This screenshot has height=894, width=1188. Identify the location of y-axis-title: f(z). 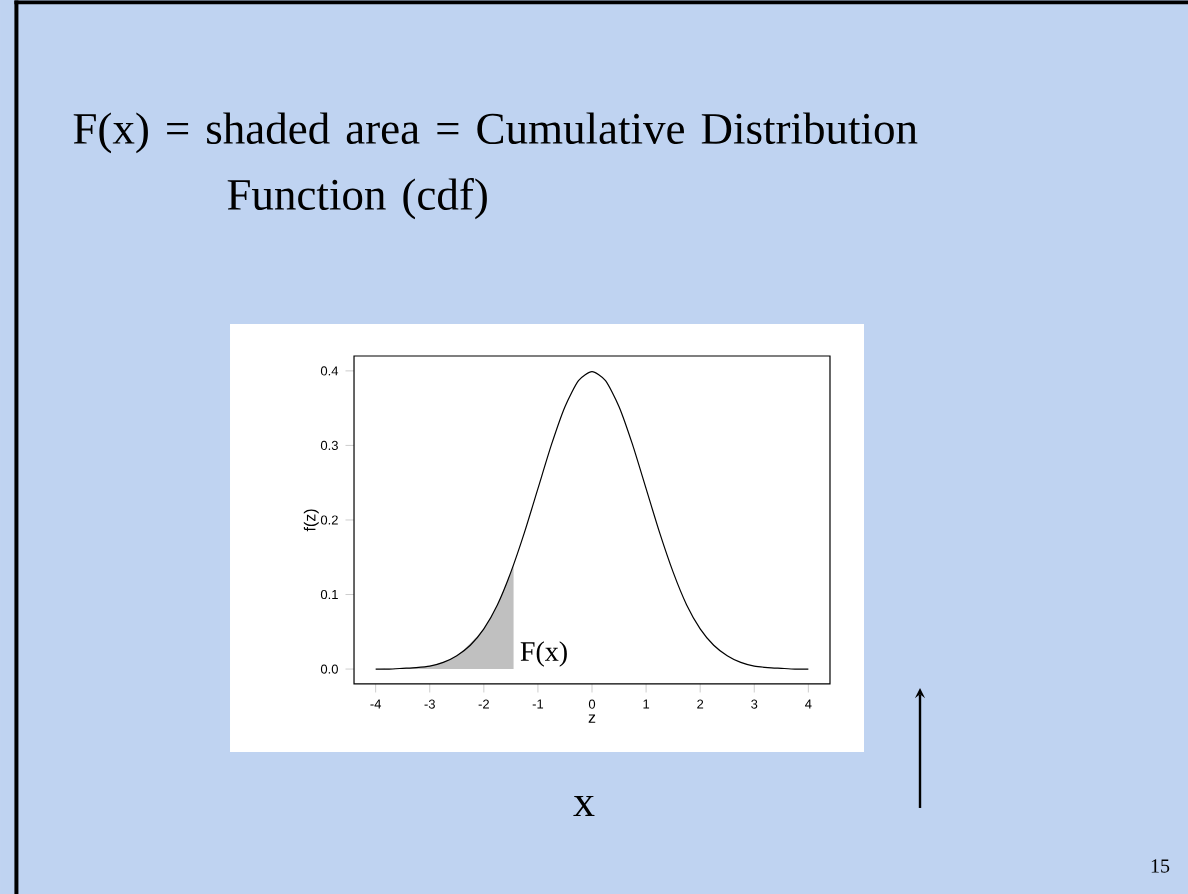
(311, 520).